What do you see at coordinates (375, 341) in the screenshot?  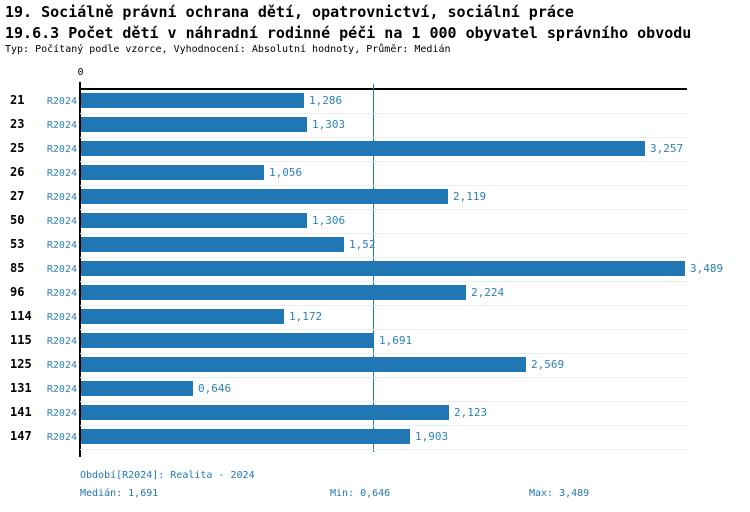 I see `chart-row: 115 R2024 1,691` at bounding box center [375, 341].